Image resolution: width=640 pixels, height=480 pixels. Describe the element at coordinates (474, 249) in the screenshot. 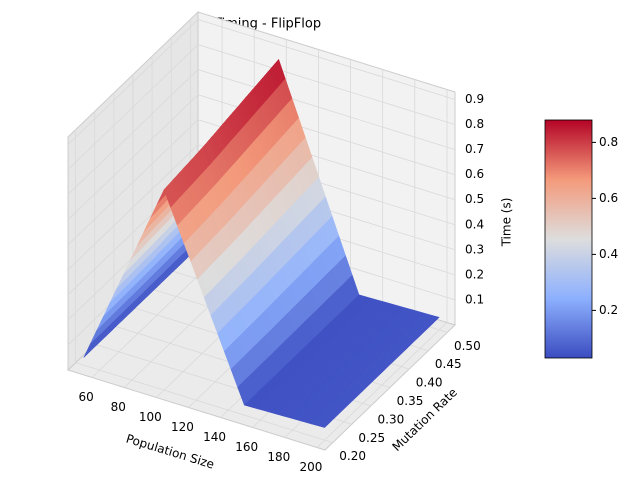

I see `z-tick-label: 0.3` at that location.